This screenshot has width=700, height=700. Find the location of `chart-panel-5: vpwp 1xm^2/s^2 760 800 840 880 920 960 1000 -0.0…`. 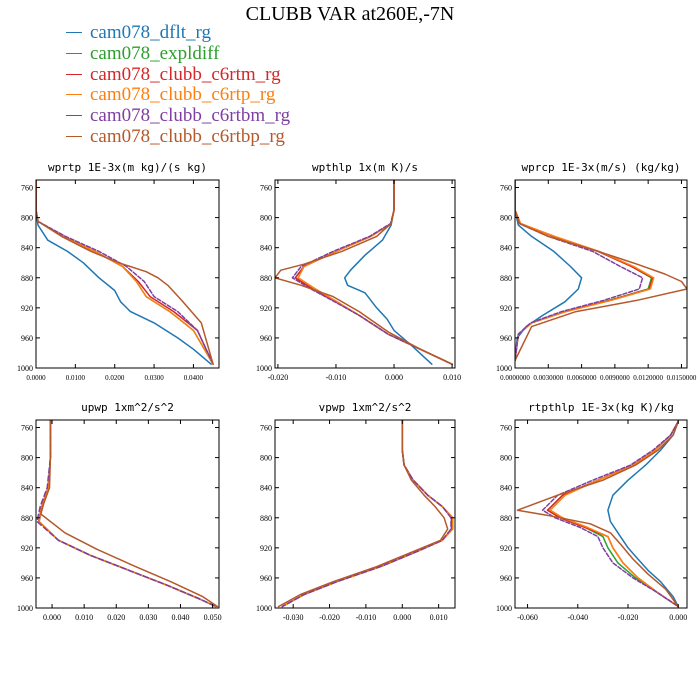

chart-panel-5: vpwp 1xm^2/s^2 760 800 840 880 920 960 1000 -0.0… is located at coordinates (356, 511).